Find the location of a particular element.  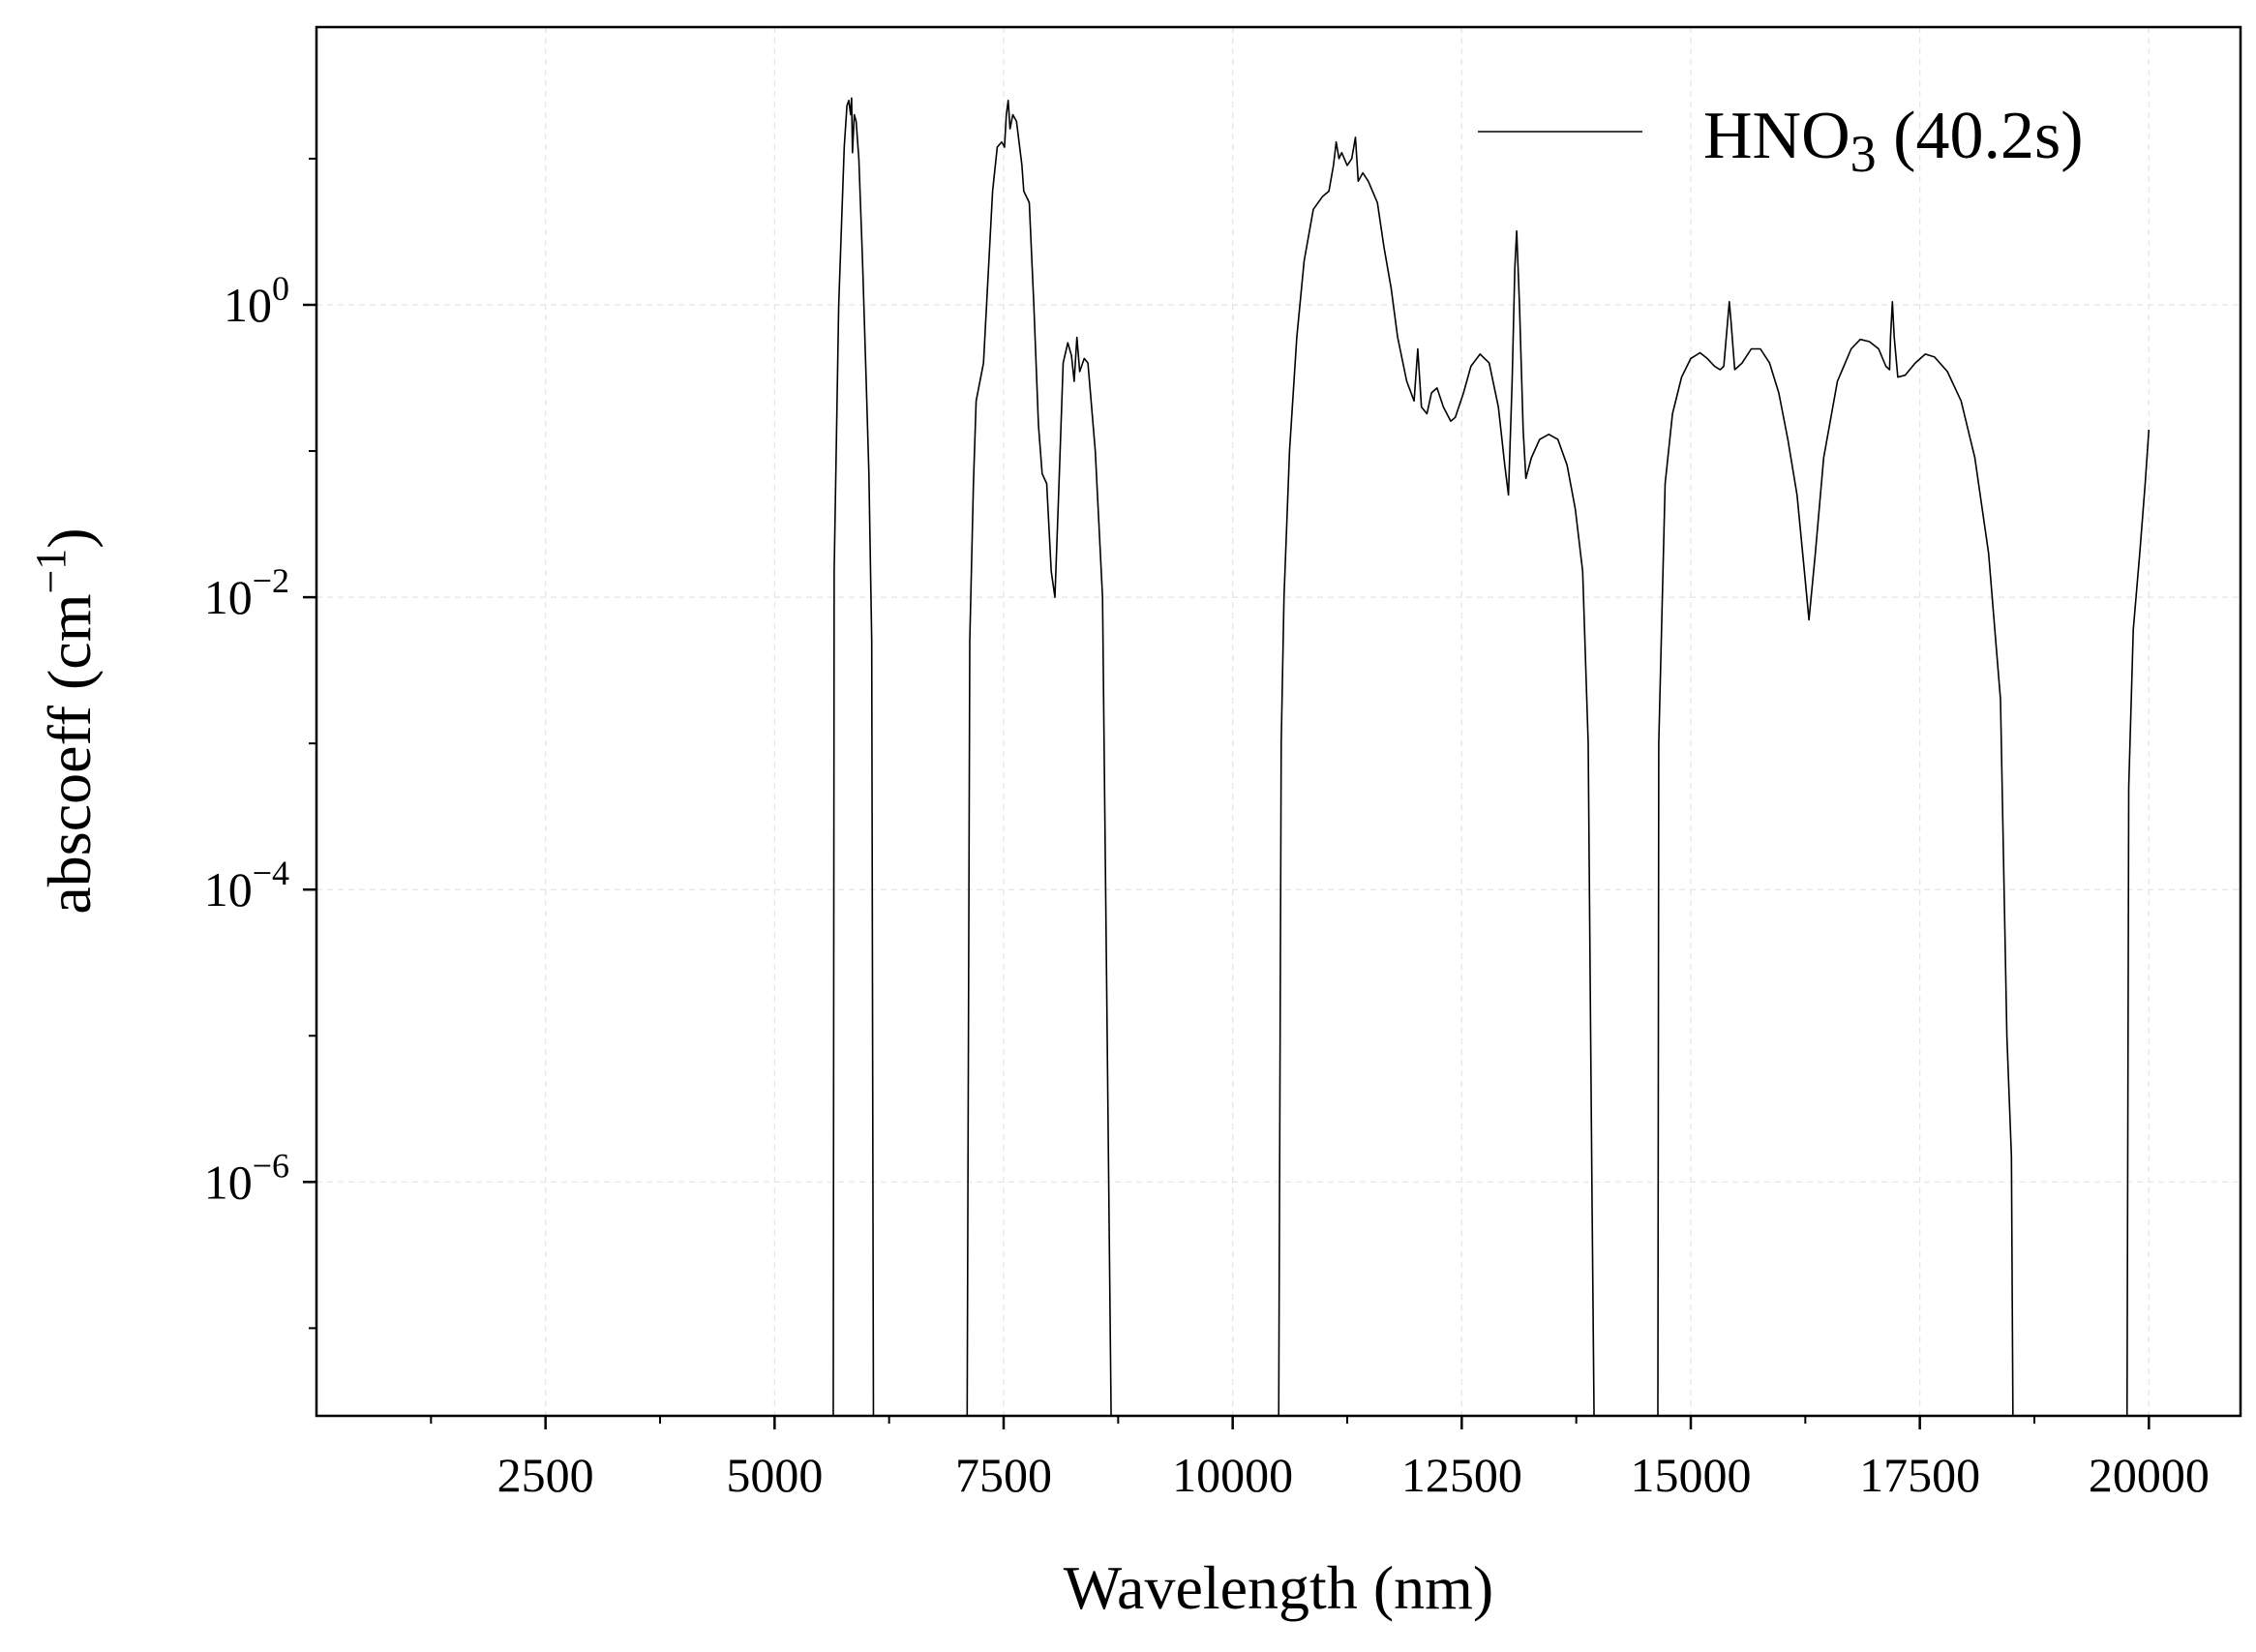

x-axis: 2500 5000 7500 10000 12500 15000 17500 20000 is located at coordinates (1320, 1459).